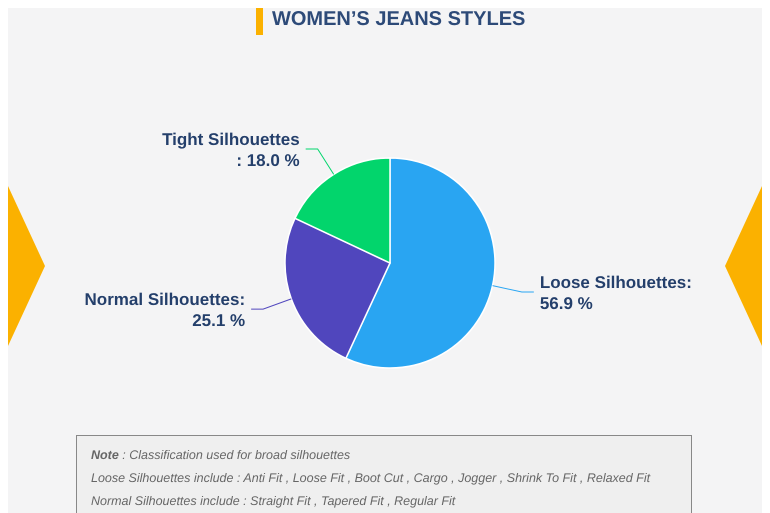 The width and height of the screenshot is (770, 513). What do you see at coordinates (274, 501) in the screenshot?
I see `text: Normal Silhouettes include : Straight Fit , Tapered Fit , Regular Fit` at bounding box center [274, 501].